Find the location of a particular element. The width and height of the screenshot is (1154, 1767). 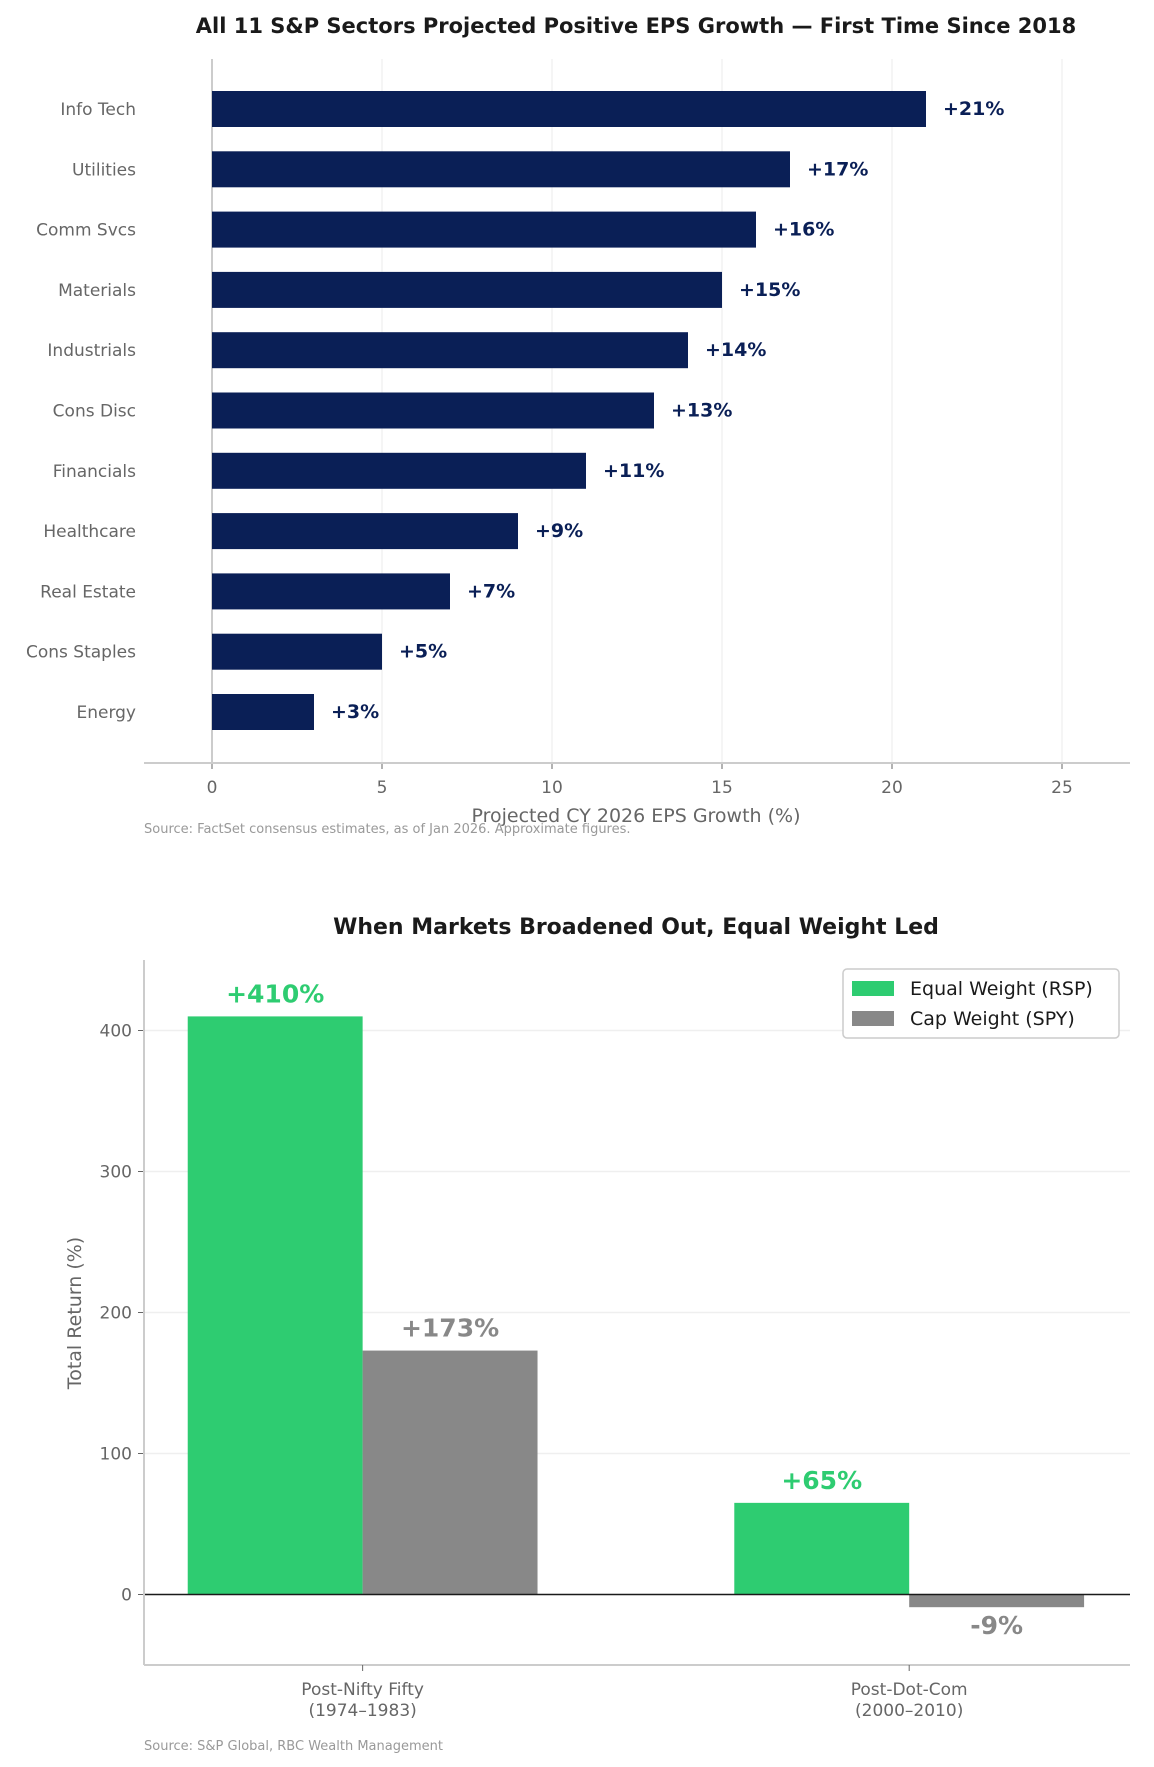

y-tick-label: 300 is located at coordinates (116, 1173).